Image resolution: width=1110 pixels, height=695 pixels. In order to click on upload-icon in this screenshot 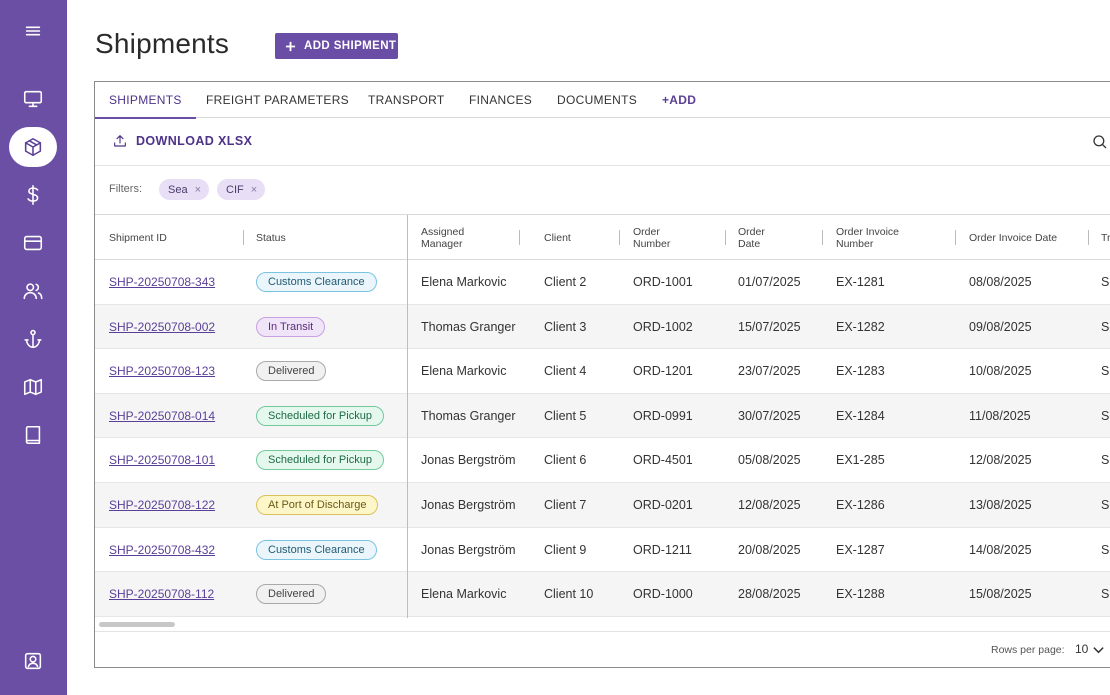, I will do `click(120, 141)`.